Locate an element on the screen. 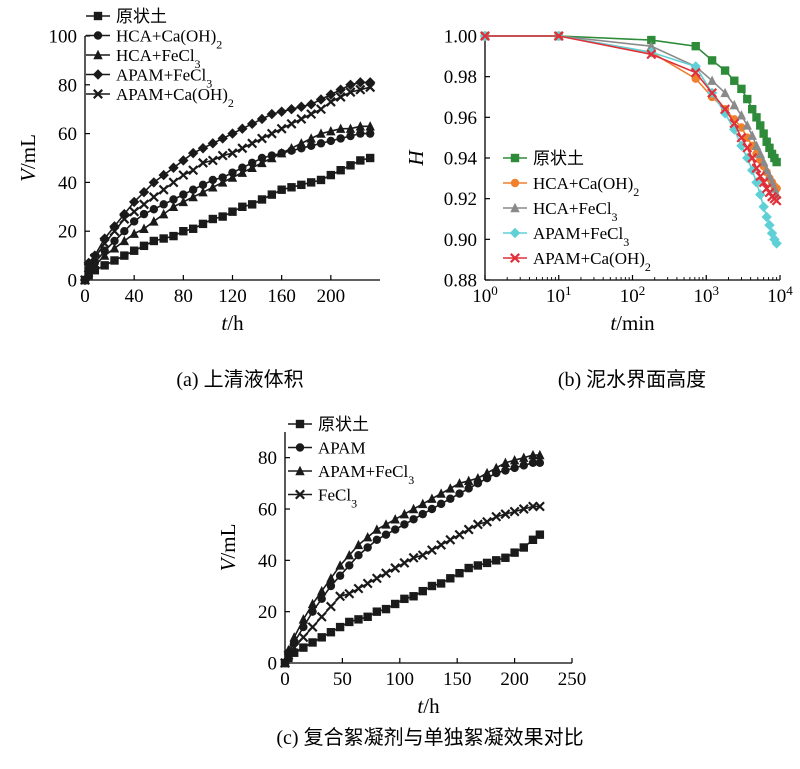 Image resolution: width=800 pixels, height=769 pixels. panel-a-legend-item: HCA+FeCl3 is located at coordinates (143, 58).